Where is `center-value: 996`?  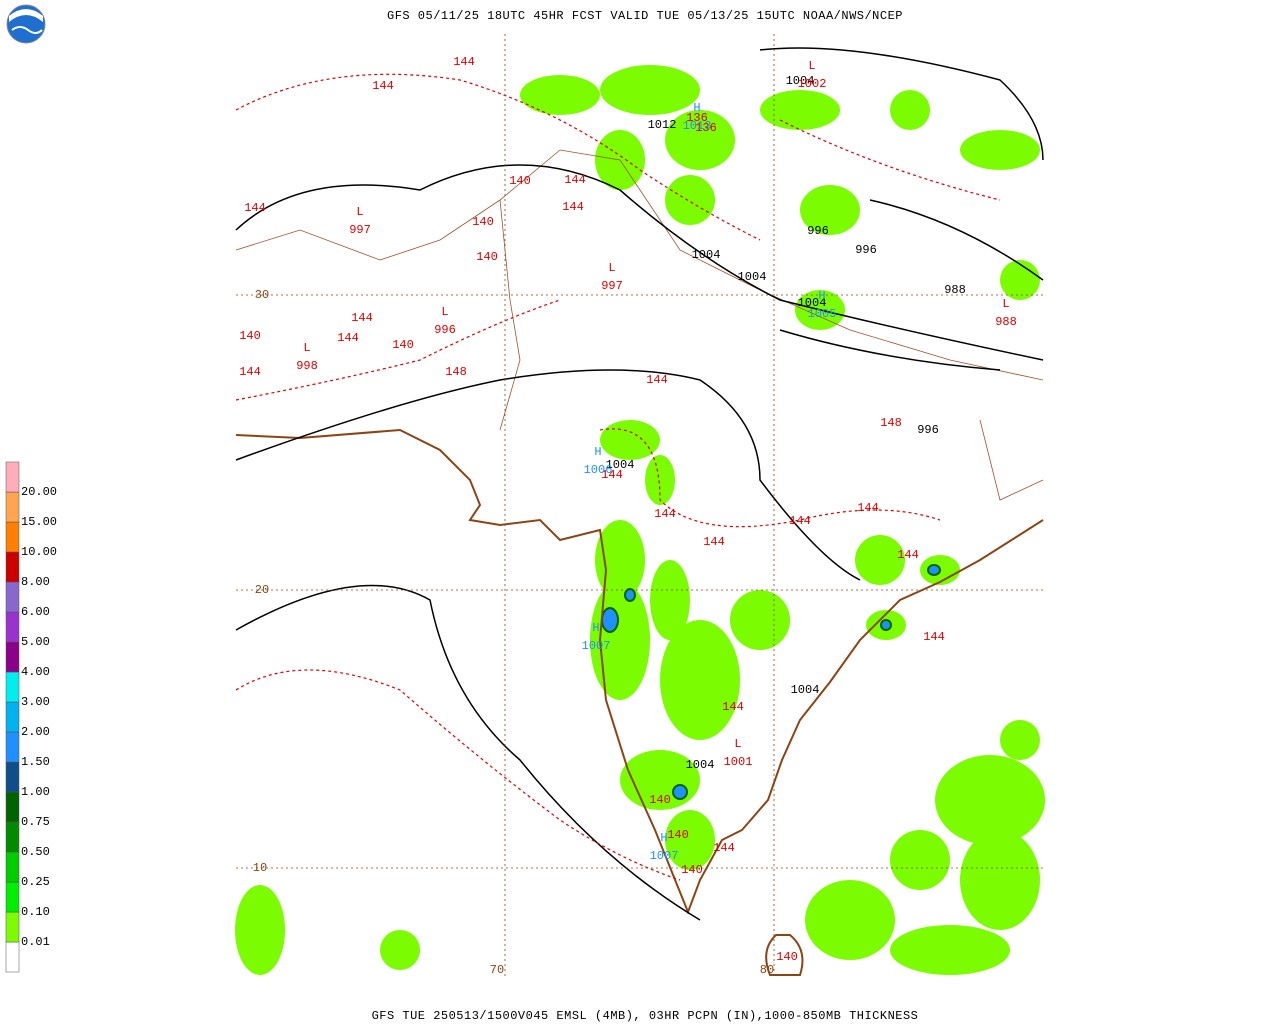 center-value: 996 is located at coordinates (445, 330).